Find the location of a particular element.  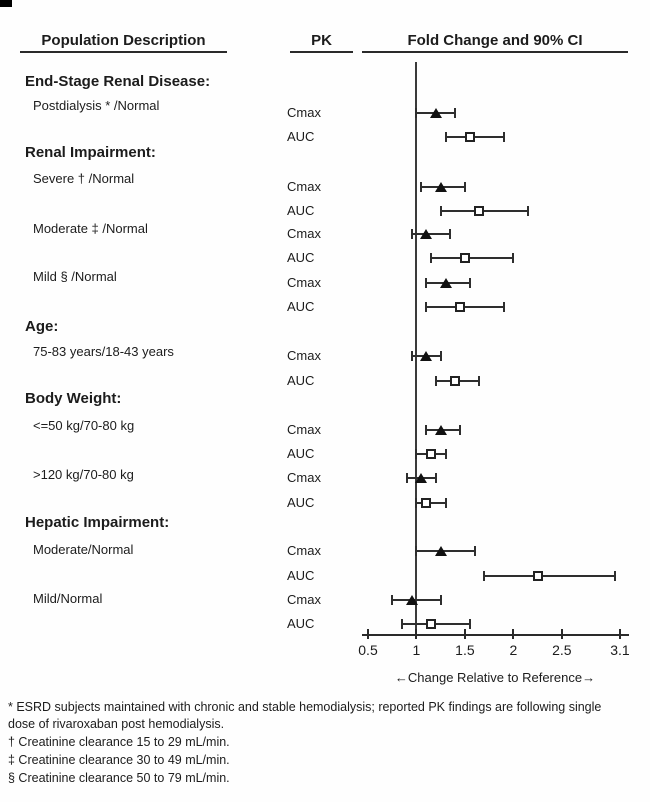

x-tick-label: 2.5 is located at coordinates (562, 650).